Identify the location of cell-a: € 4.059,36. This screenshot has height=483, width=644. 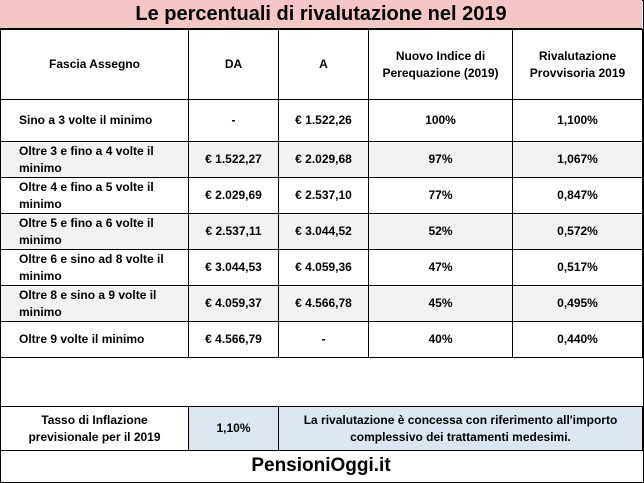
(323, 267).